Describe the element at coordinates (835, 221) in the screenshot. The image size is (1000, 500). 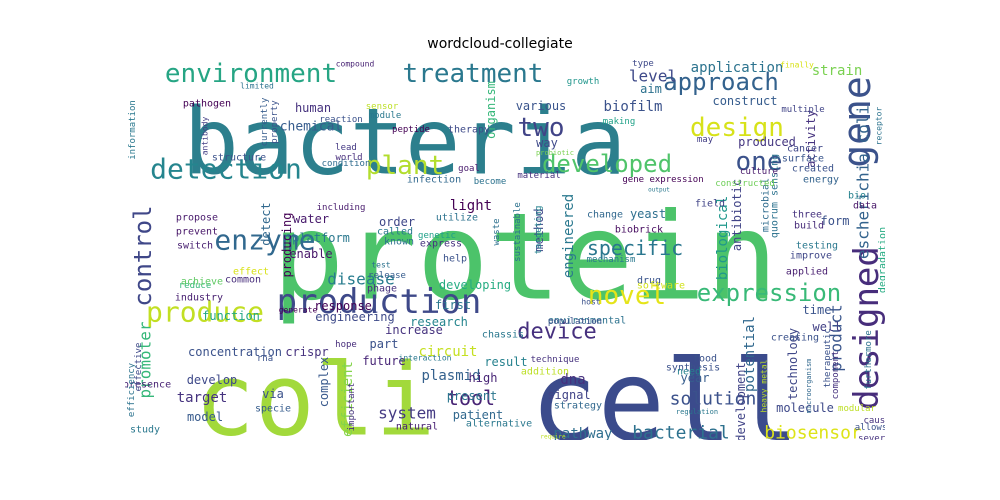
I see `cloud-word-form: form` at that location.